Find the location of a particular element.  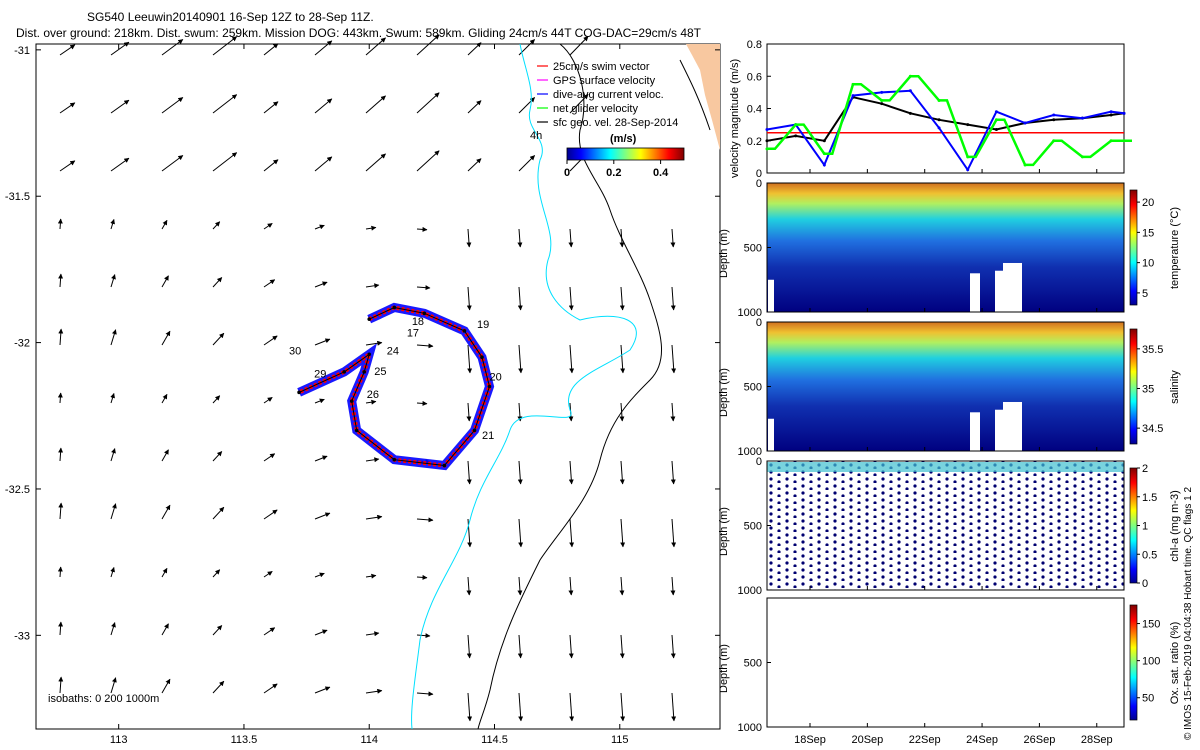

velocity-plot: 0 0.2 0.4 0.6 0.8 is located at coordinates (939, 109).